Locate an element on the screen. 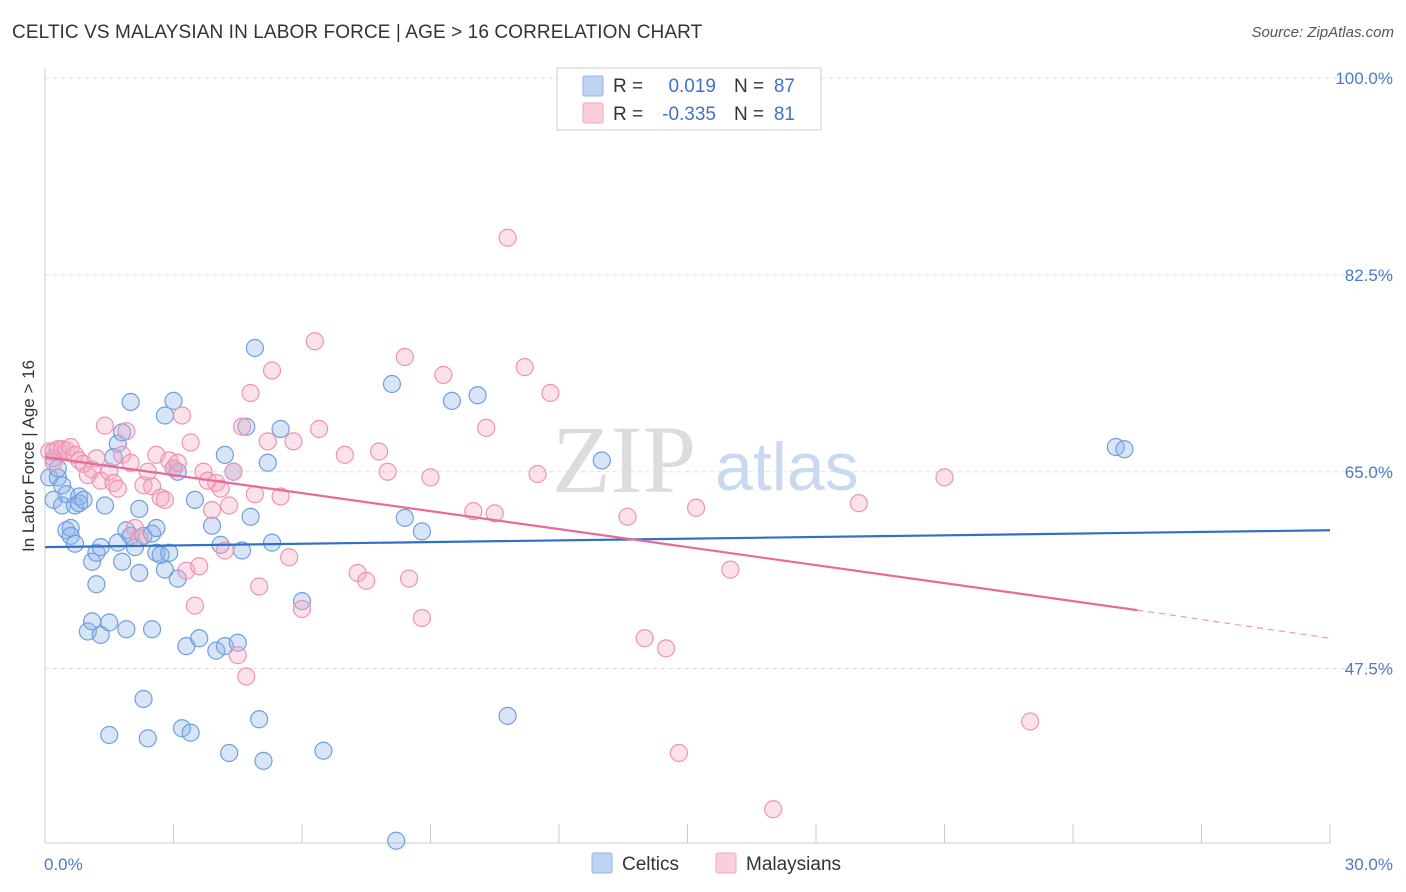  celtic-trend-line is located at coordinates (687, 539).